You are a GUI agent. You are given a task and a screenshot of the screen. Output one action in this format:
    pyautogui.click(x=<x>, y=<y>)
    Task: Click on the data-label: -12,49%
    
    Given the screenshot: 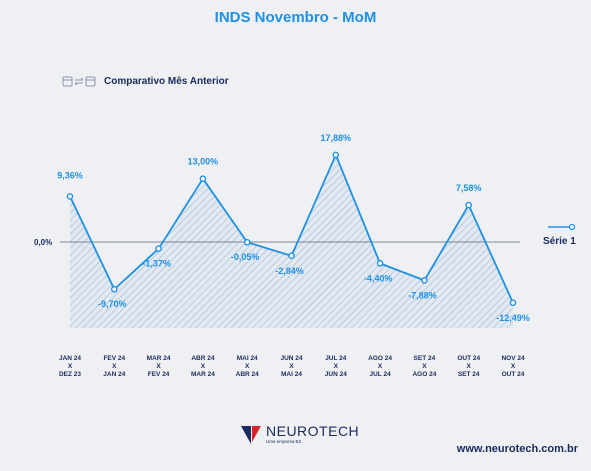 What is the action you would take?
    pyautogui.click(x=513, y=318)
    